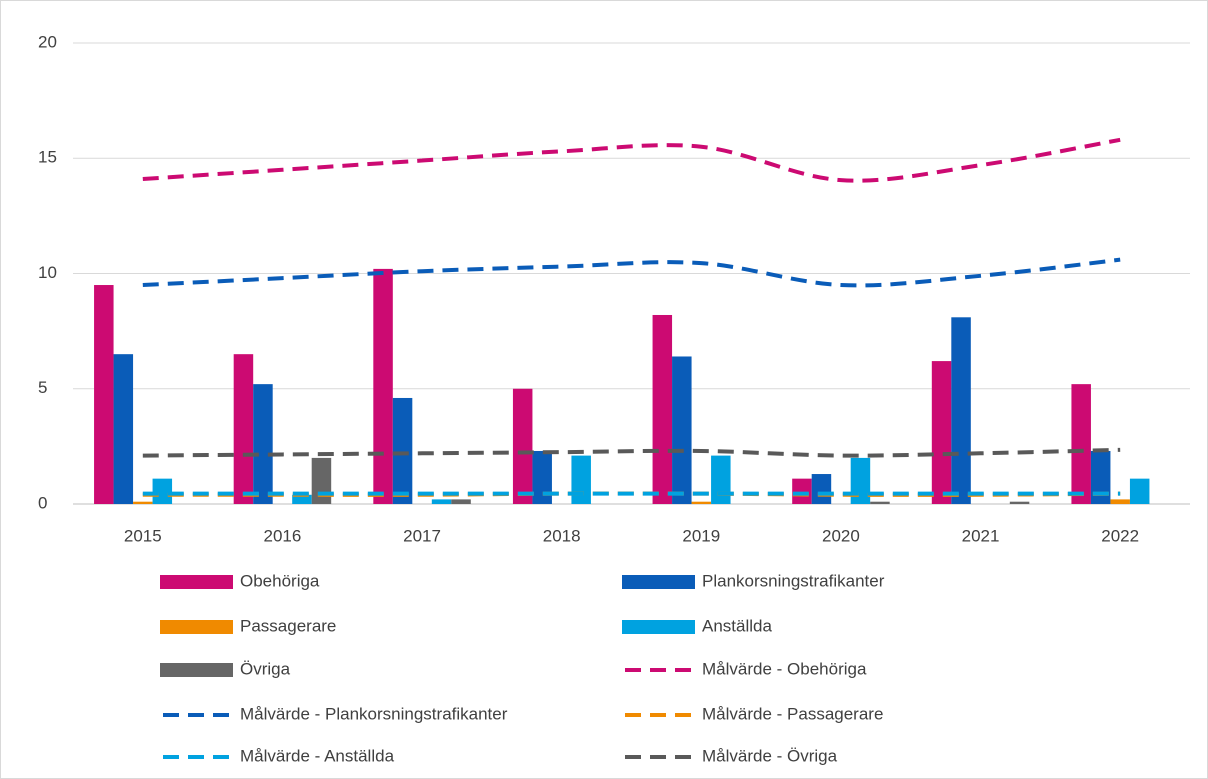 This screenshot has width=1208, height=779. Describe the element at coordinates (981, 535) in the screenshot. I see `x-tick-label: 2021` at that location.